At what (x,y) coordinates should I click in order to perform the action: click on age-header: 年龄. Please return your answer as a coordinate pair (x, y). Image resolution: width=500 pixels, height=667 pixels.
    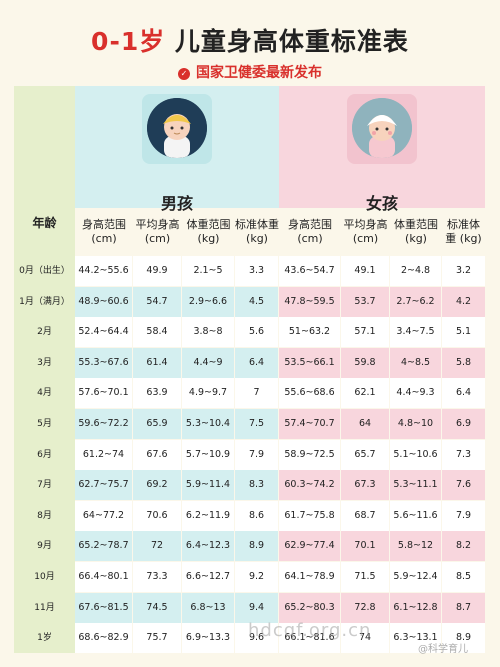
    Looking at the image, I should click on (44, 223).